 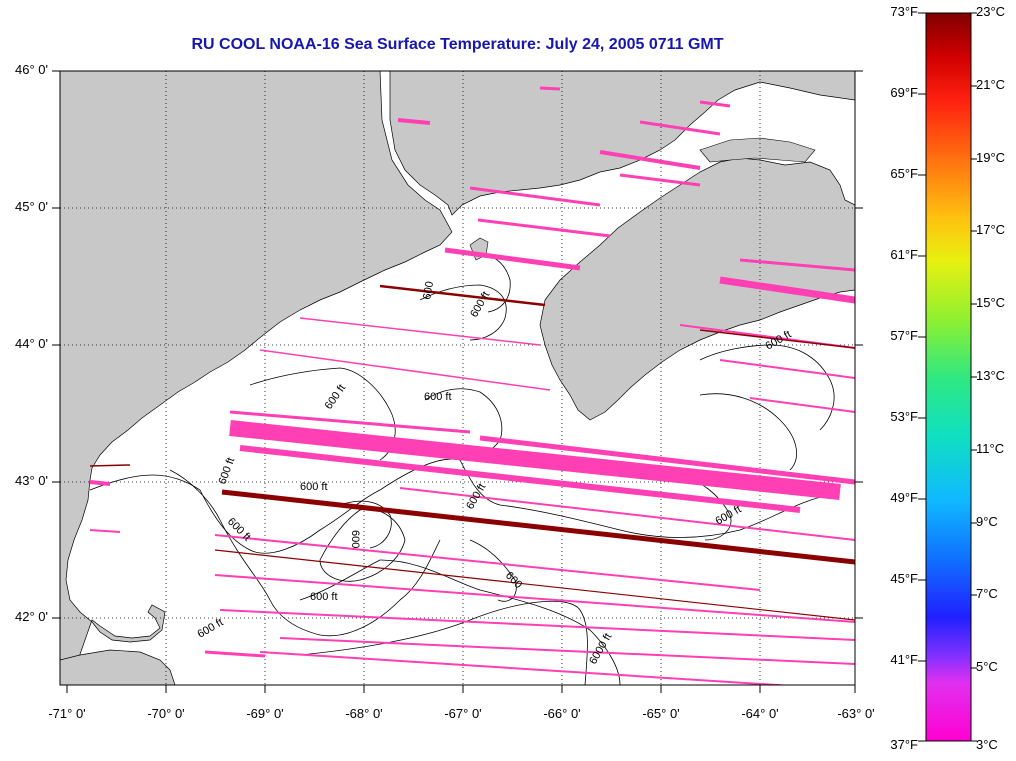 What do you see at coordinates (904, 92) in the screenshot?
I see `colorbar-f-label: 69°F` at bounding box center [904, 92].